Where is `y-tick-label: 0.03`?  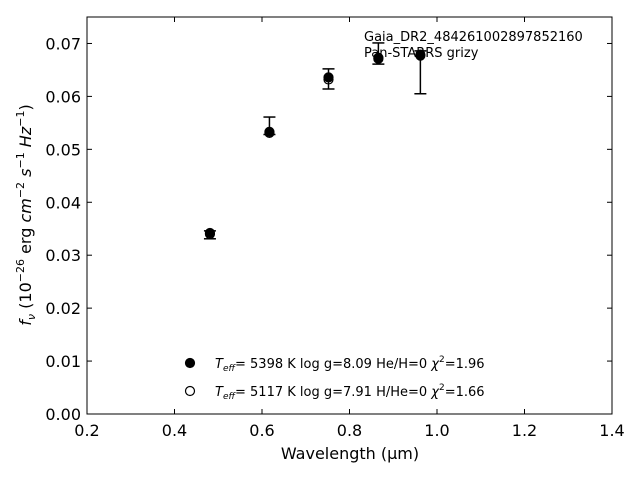
y-tick-label: 0.03 is located at coordinates (63, 255).